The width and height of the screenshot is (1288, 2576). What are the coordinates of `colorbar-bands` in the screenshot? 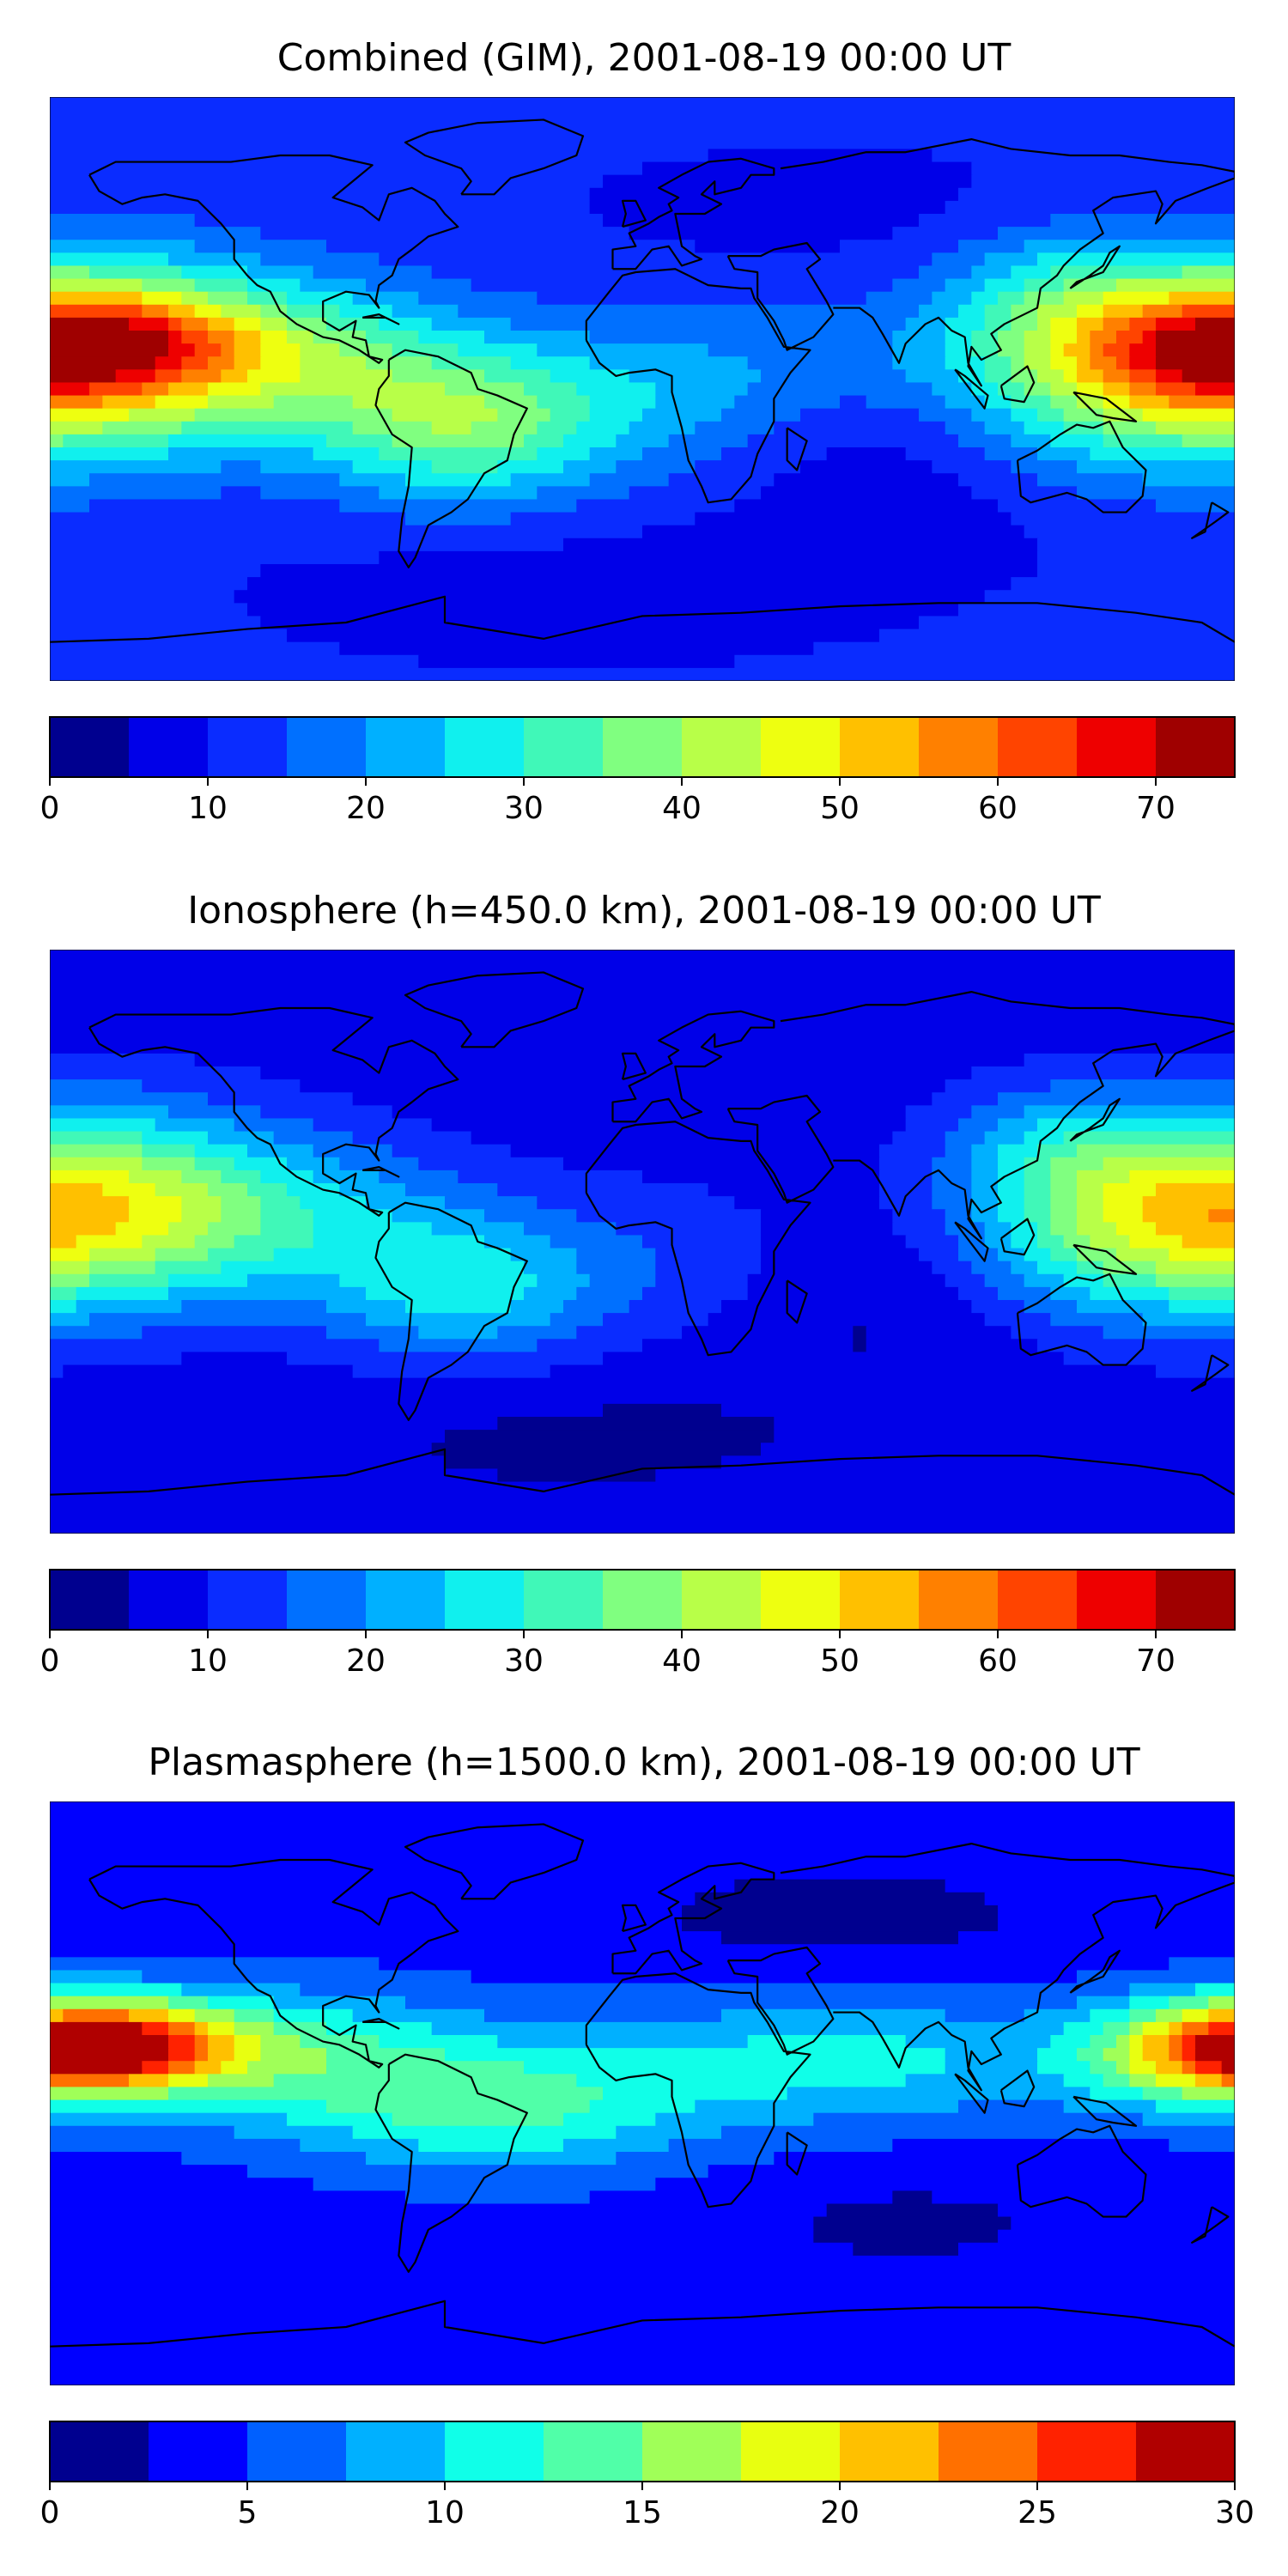 It's located at (642, 2451).